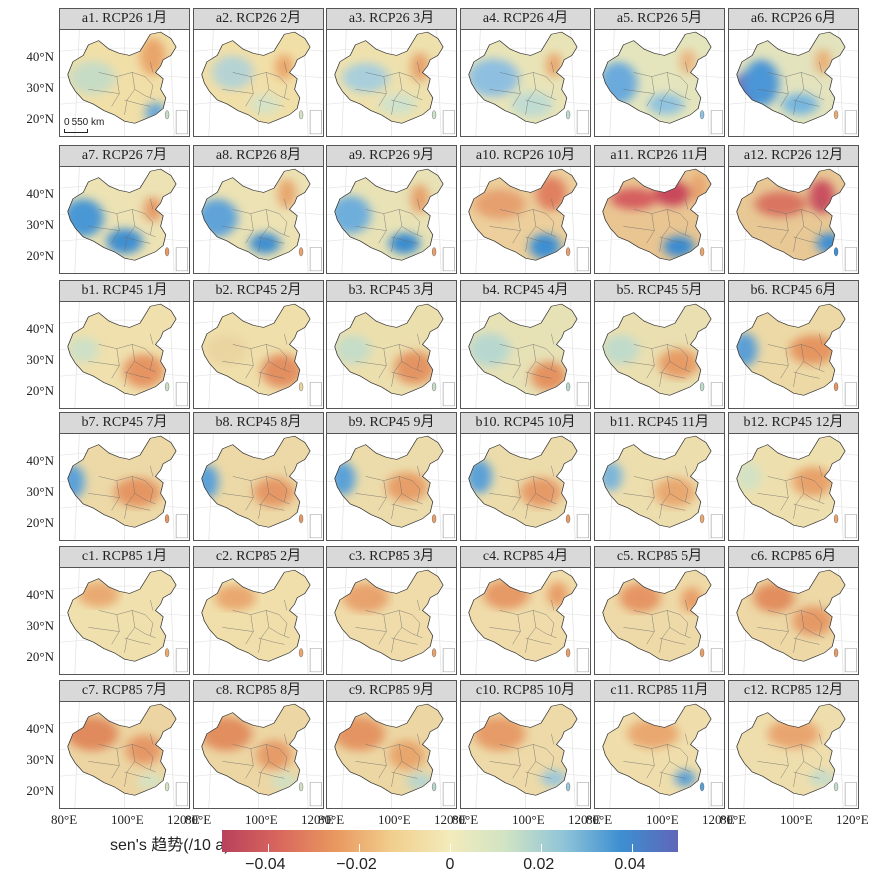 The height and width of the screenshot is (883, 880). Describe the element at coordinates (258, 691) in the screenshot. I see `panel-title: c8. RCP85 8月` at that location.